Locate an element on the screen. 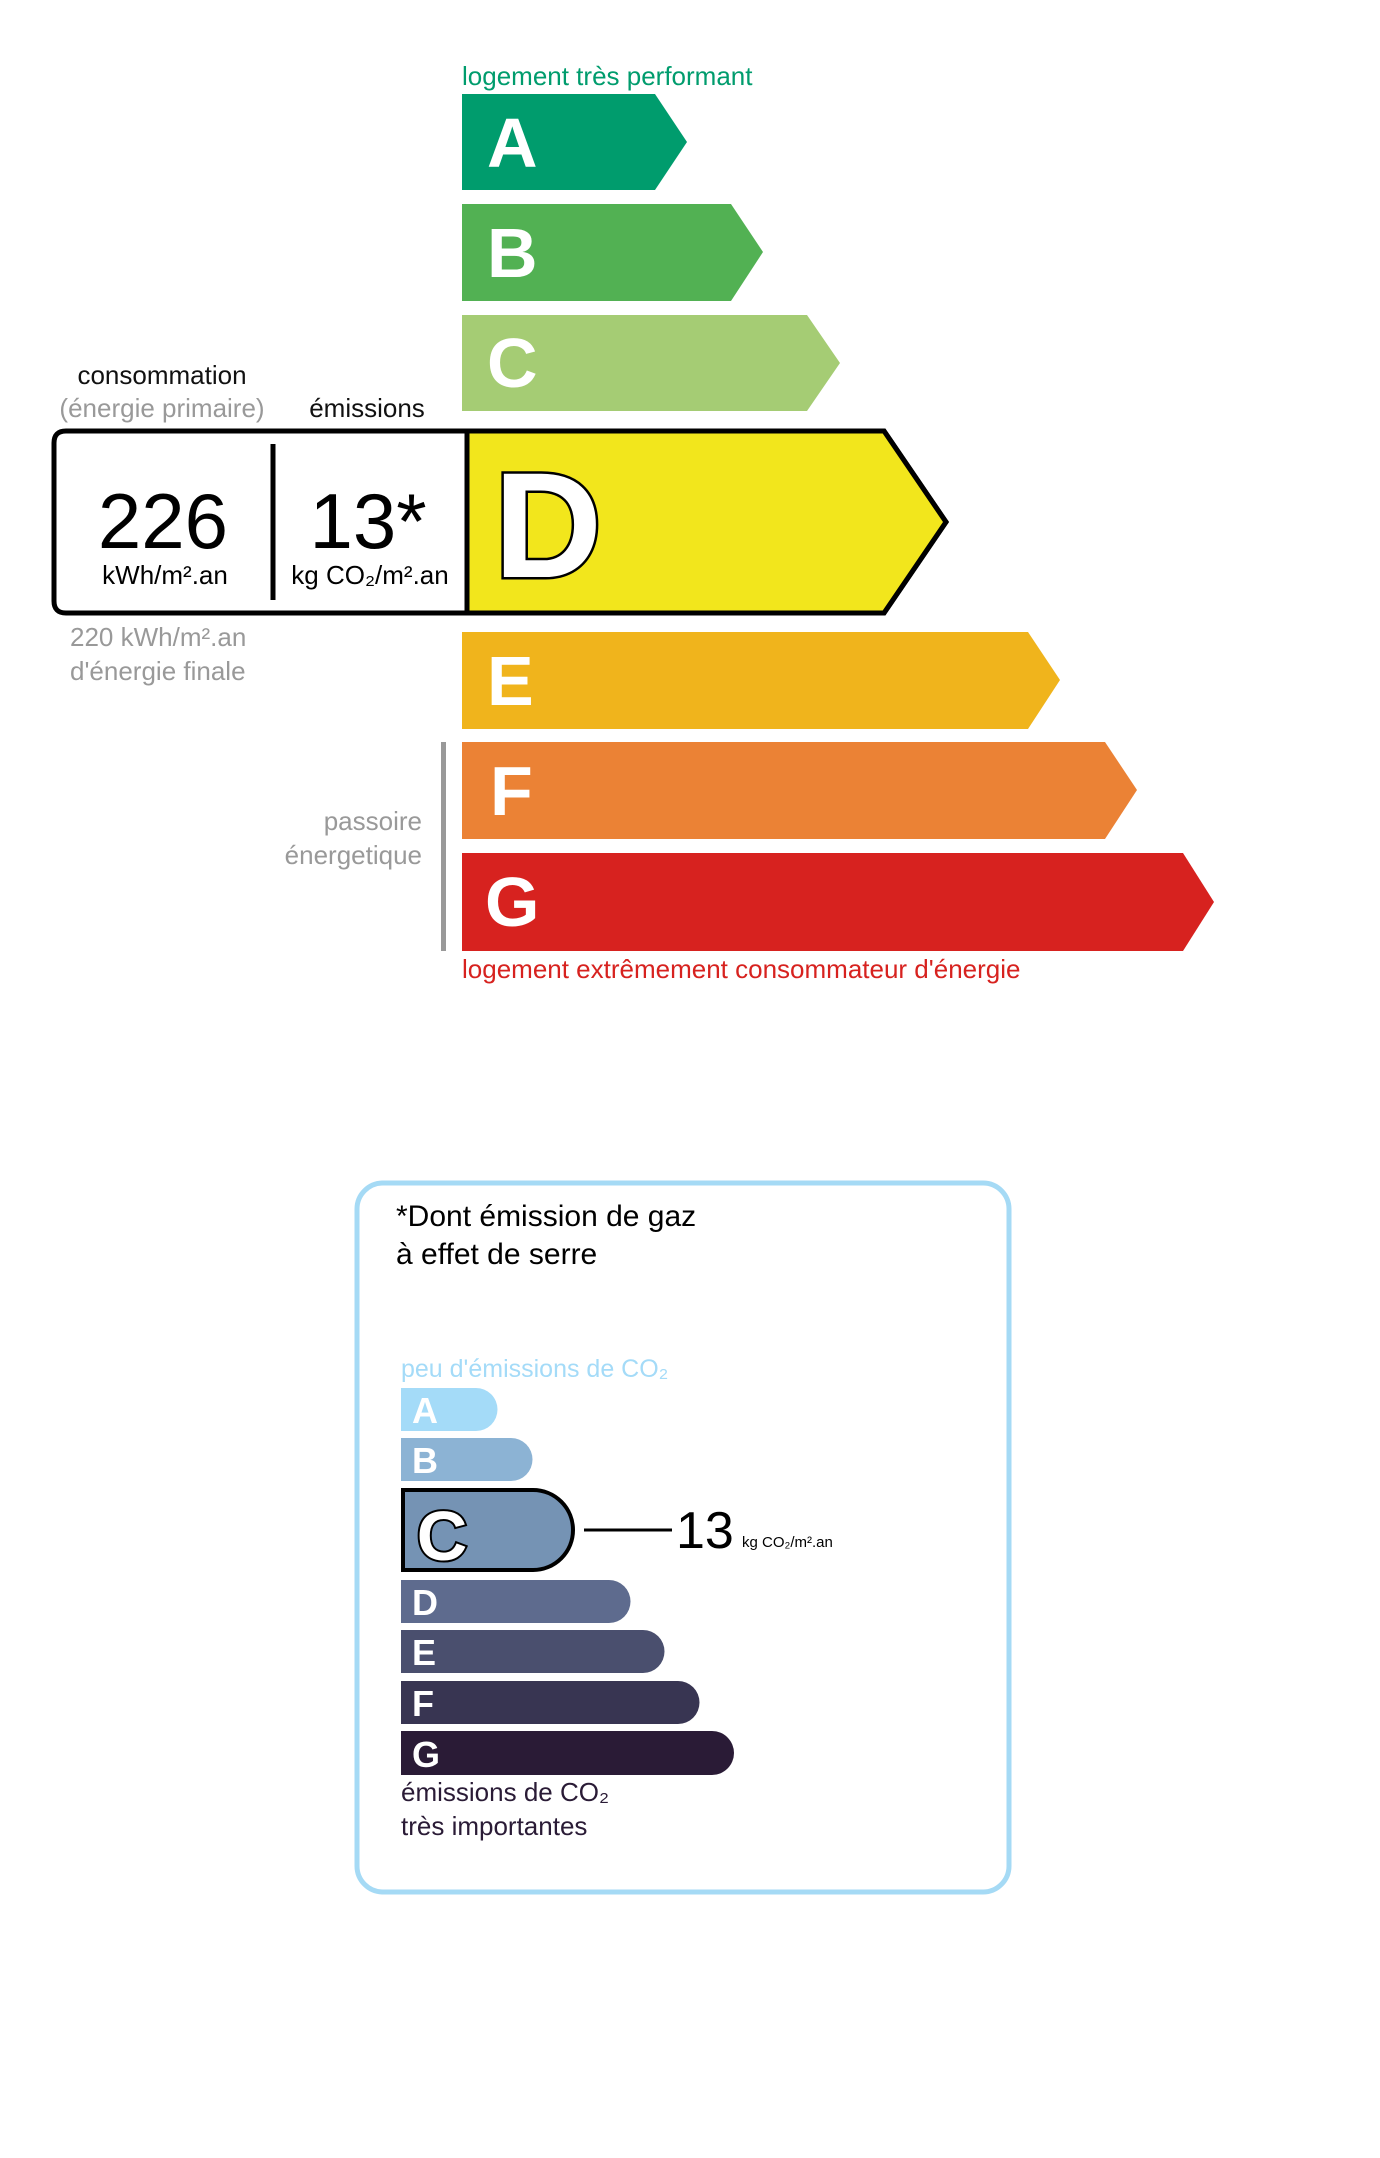  ges-value: 13 is located at coordinates (705, 1531).